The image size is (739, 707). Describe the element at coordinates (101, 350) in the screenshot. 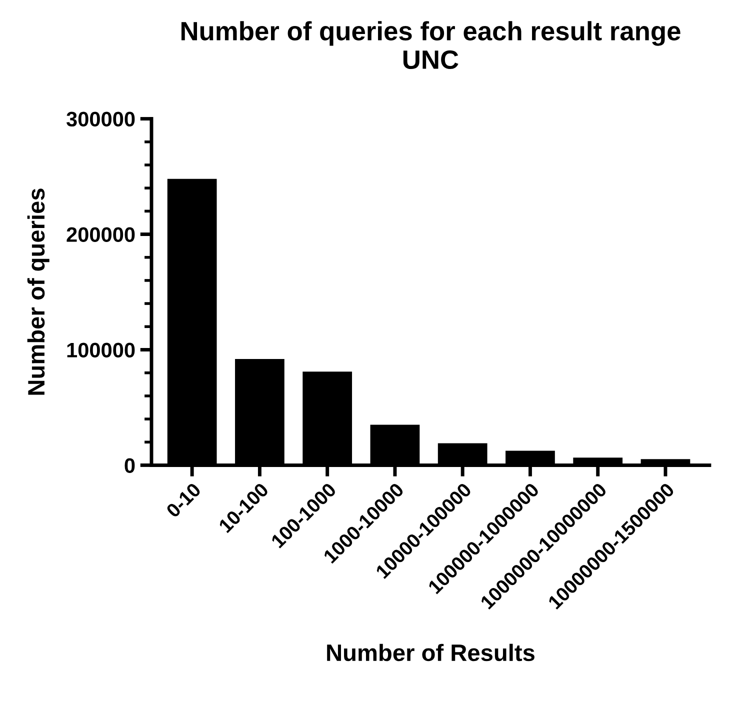

I see `y-tick-label: 100000` at that location.